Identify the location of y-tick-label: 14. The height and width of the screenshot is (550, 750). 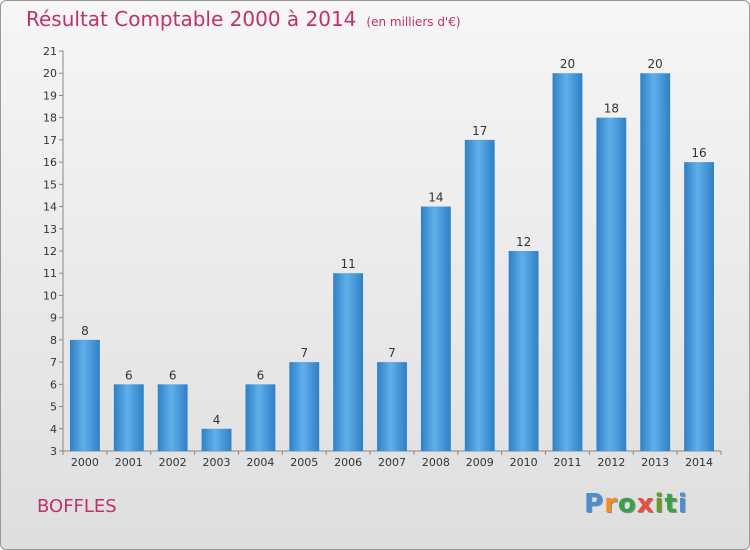
(50, 207).